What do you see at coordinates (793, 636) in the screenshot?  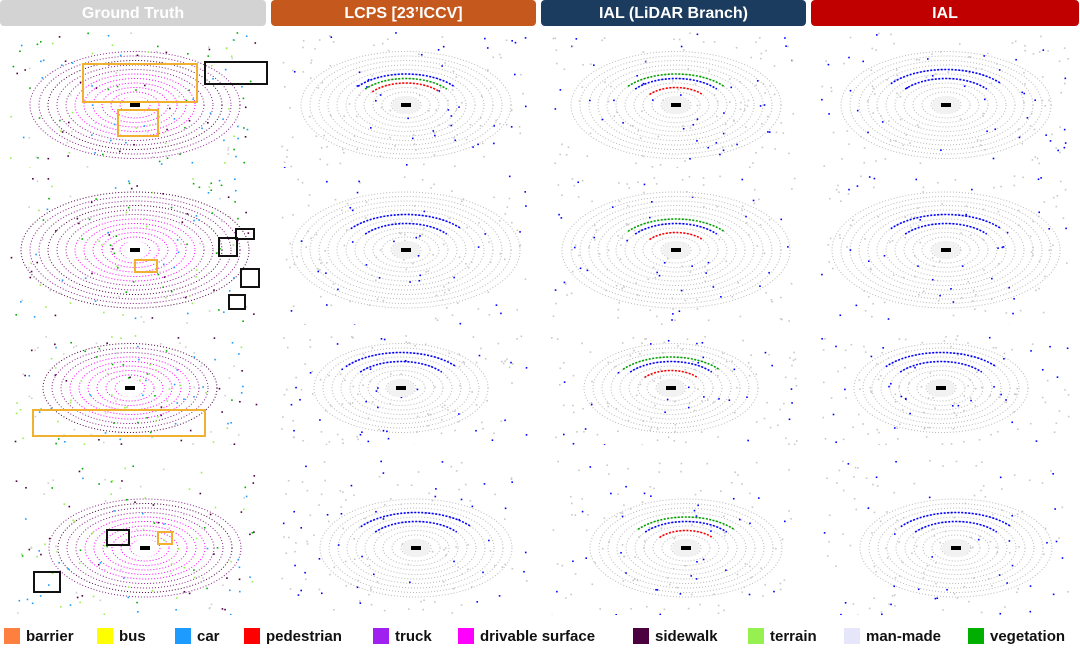 I see `legend-label: terrain` at bounding box center [793, 636].